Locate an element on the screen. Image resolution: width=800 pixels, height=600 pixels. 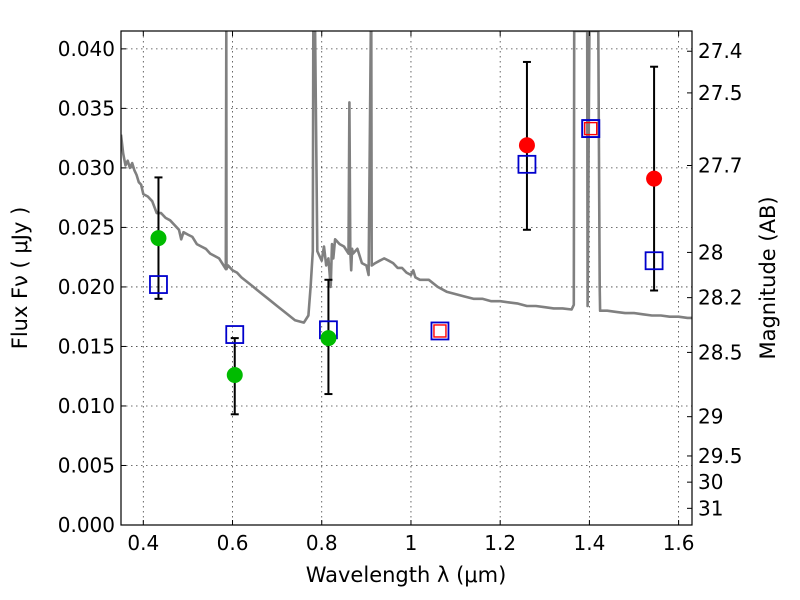
y-tick-label: 0.005 is located at coordinates (86, 465).